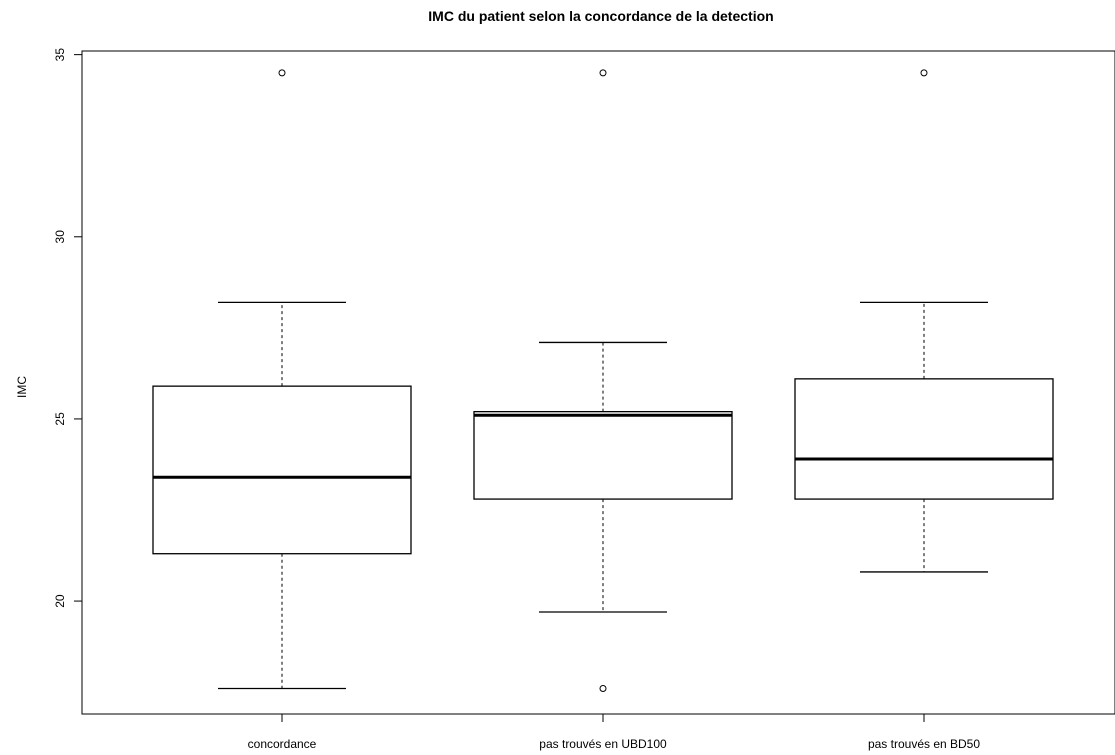 The height and width of the screenshot is (755, 1115). Describe the element at coordinates (60, 237) in the screenshot. I see `y-tick-label: 30` at that location.